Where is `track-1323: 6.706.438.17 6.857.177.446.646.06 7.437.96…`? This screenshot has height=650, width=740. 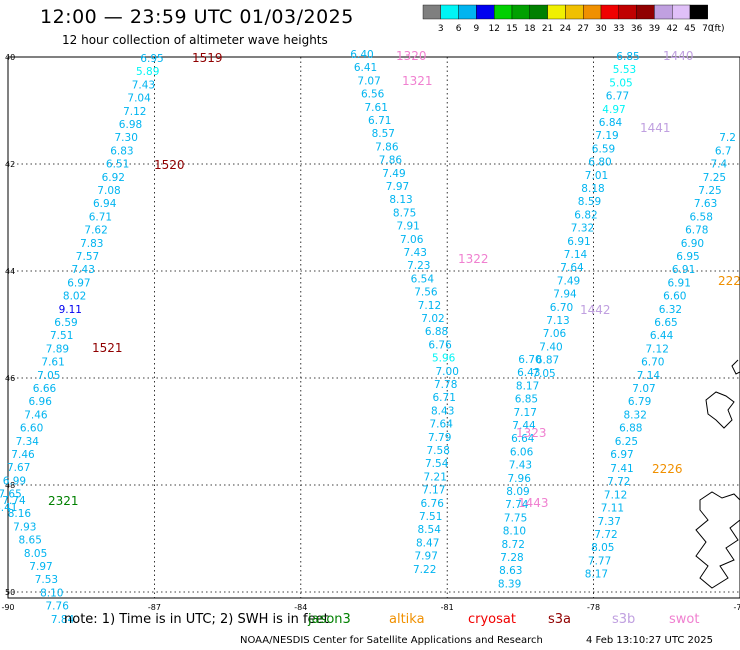
track-1323: 6.706.438.17 6.857.177.446.646.06 7.437.96… is located at coordinates (522, 472).